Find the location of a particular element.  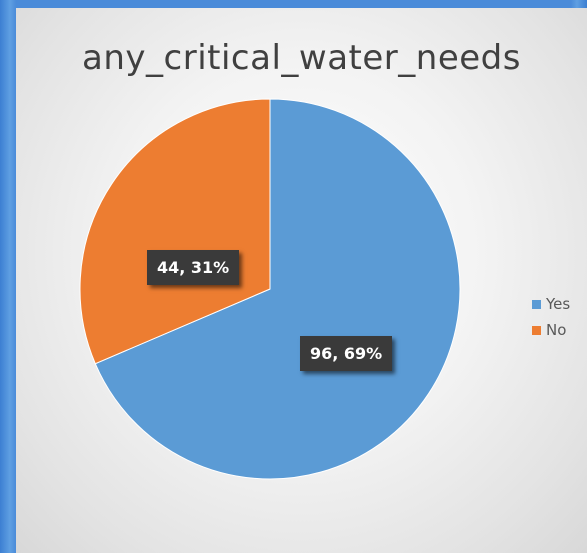

legend-item-no: No is located at coordinates (551, 330).